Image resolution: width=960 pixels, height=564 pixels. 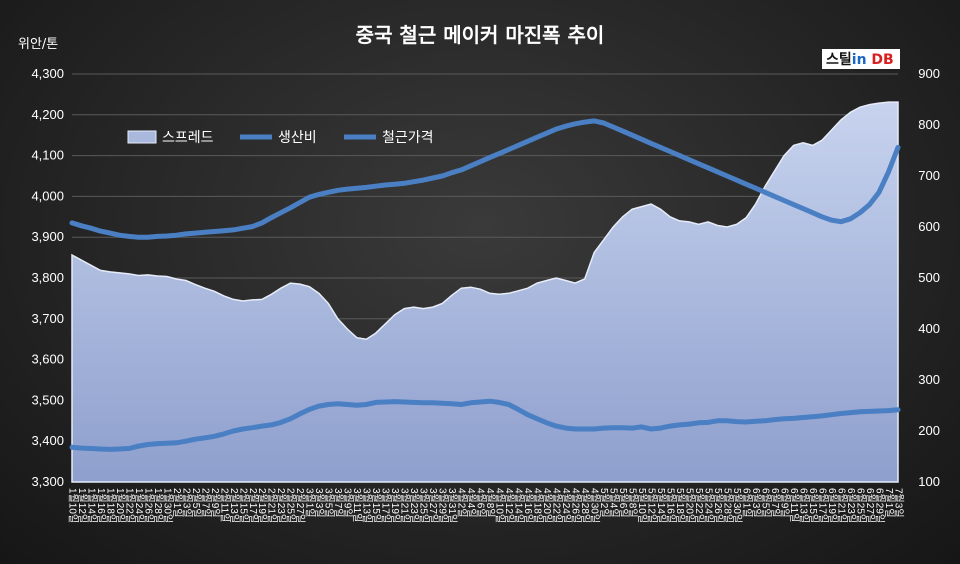 What do you see at coordinates (538, 505) in the screenshot?
I see `x-tick-label: 4월18일` at bounding box center [538, 505].